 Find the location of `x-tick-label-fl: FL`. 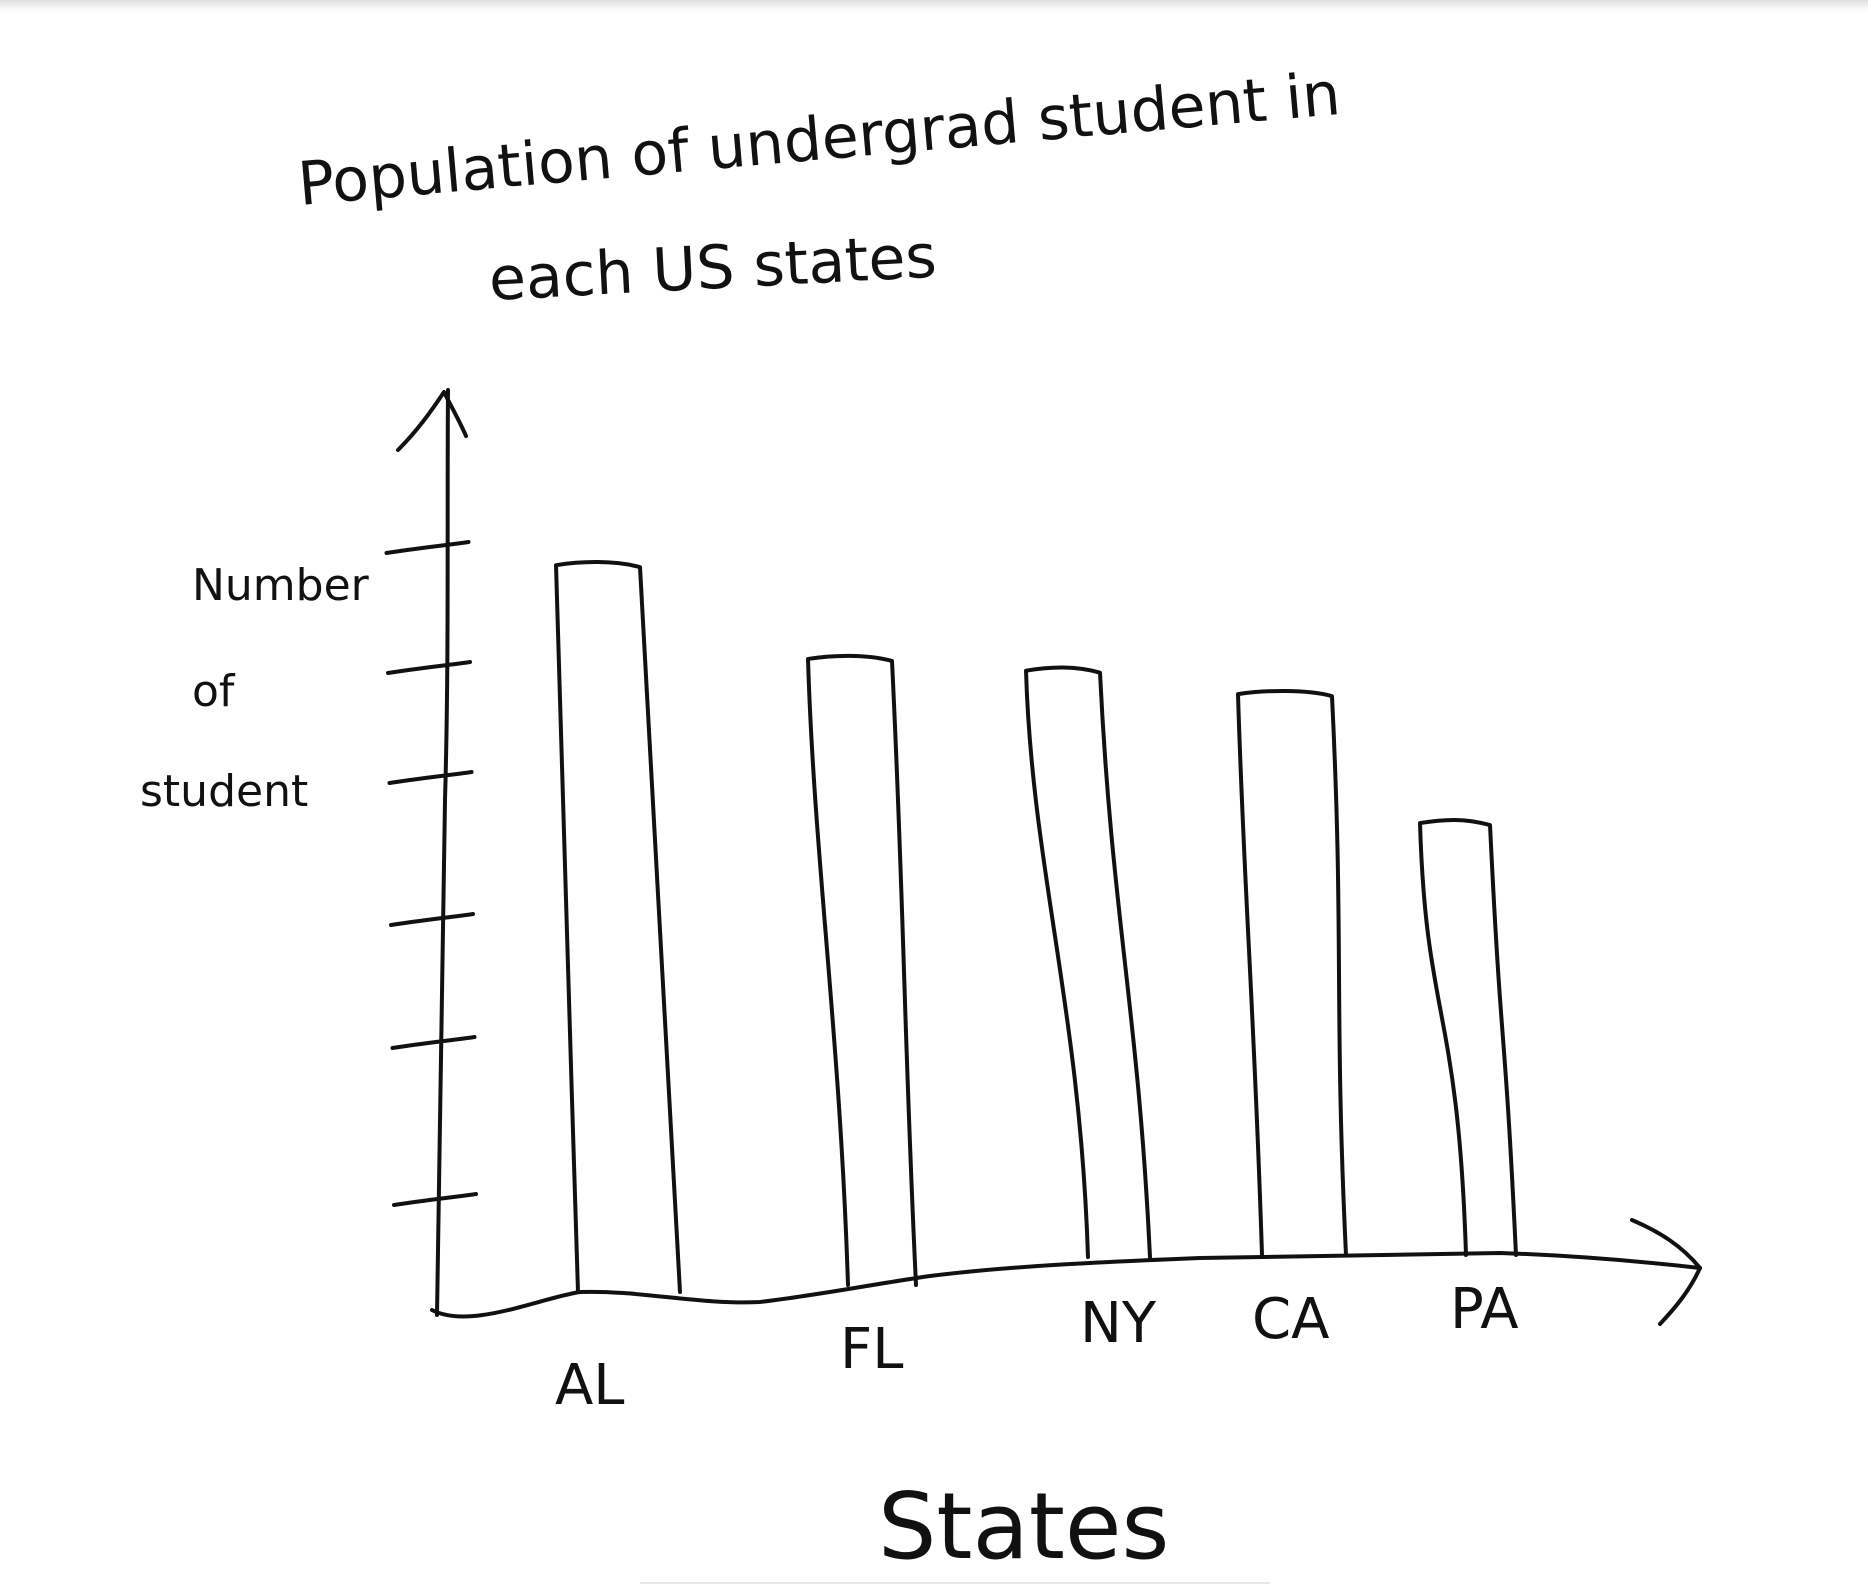

x-tick-label-fl: FL is located at coordinates (871, 1349).